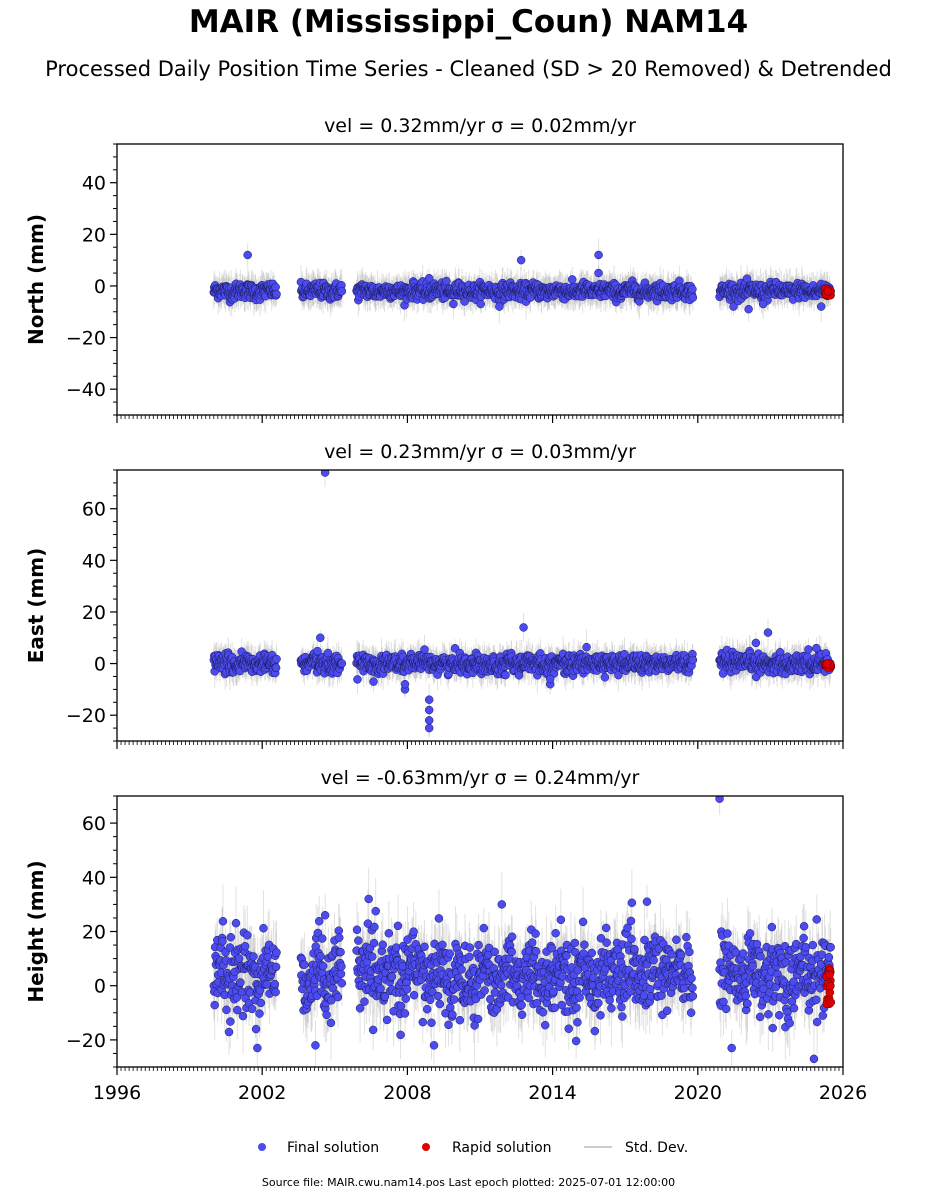  I want to click on rapid-point, so click(828, 291).